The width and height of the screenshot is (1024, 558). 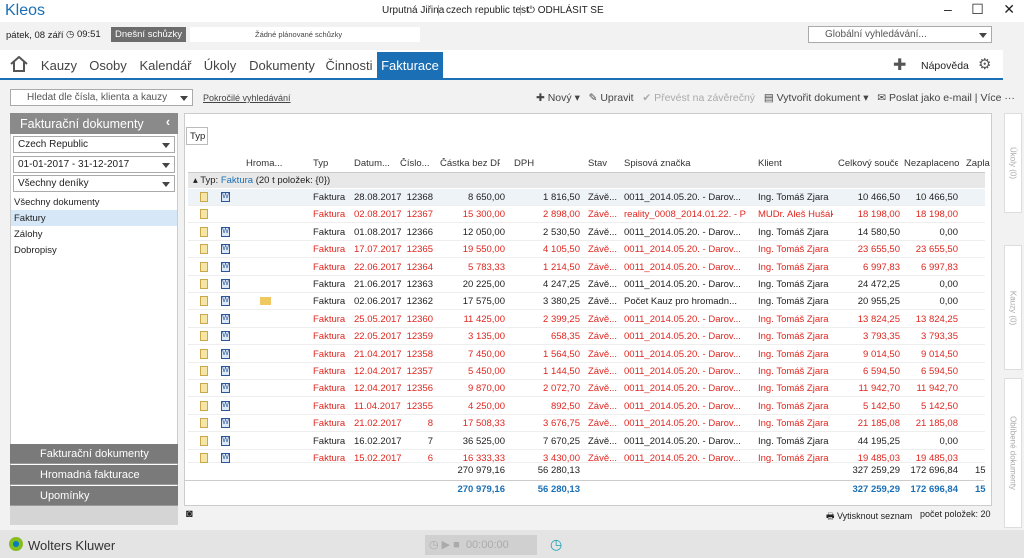 I want to click on column-header: Klient, so click(x=770, y=163).